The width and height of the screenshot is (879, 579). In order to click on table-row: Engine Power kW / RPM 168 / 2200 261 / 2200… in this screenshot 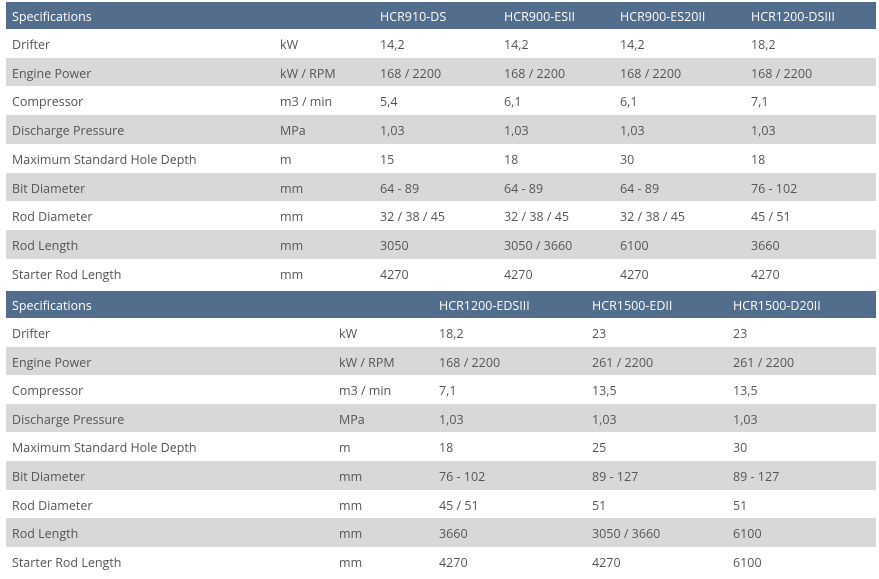, I will do `click(441, 361)`.